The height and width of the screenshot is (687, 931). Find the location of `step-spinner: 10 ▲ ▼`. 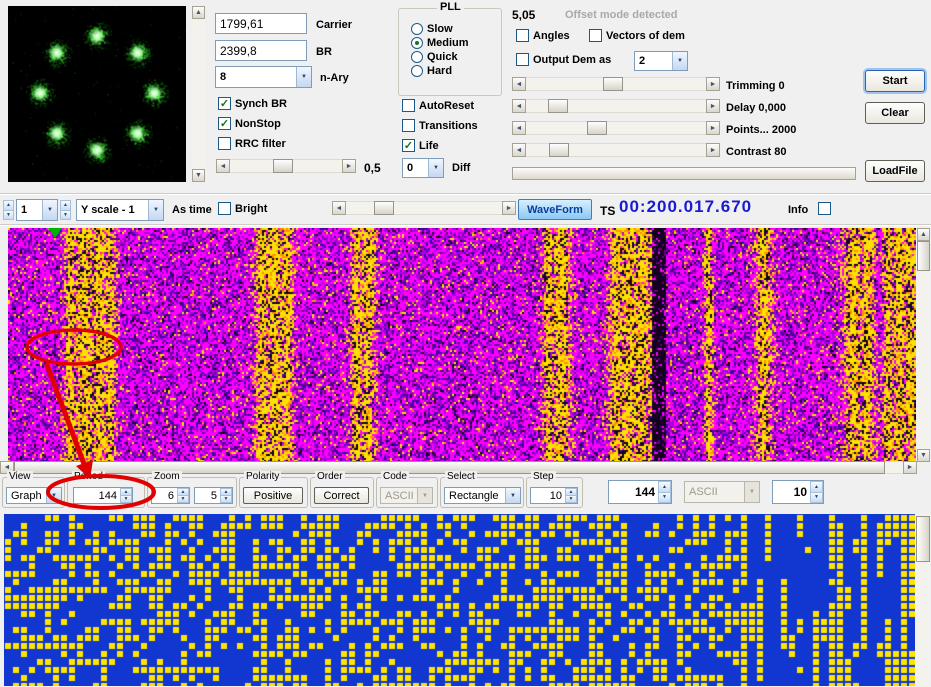

step-spinner: 10 ▲ ▼ is located at coordinates (554, 495).